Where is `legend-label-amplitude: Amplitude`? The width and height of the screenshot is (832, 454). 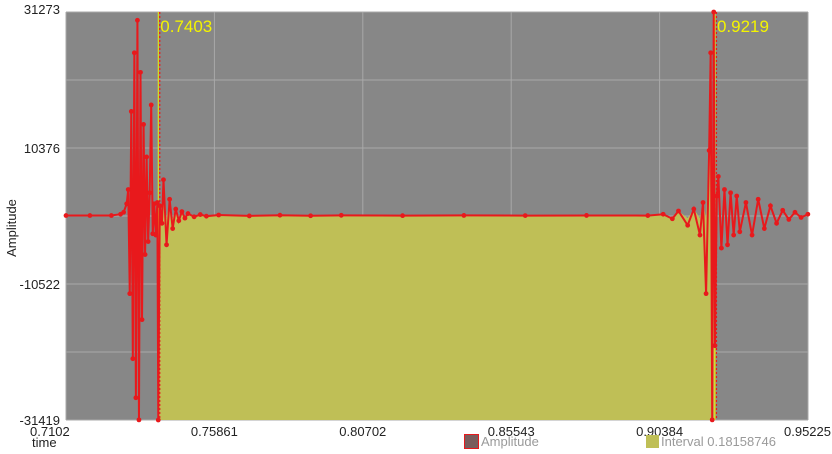
legend-label-amplitude: Amplitude is located at coordinates (510, 441).